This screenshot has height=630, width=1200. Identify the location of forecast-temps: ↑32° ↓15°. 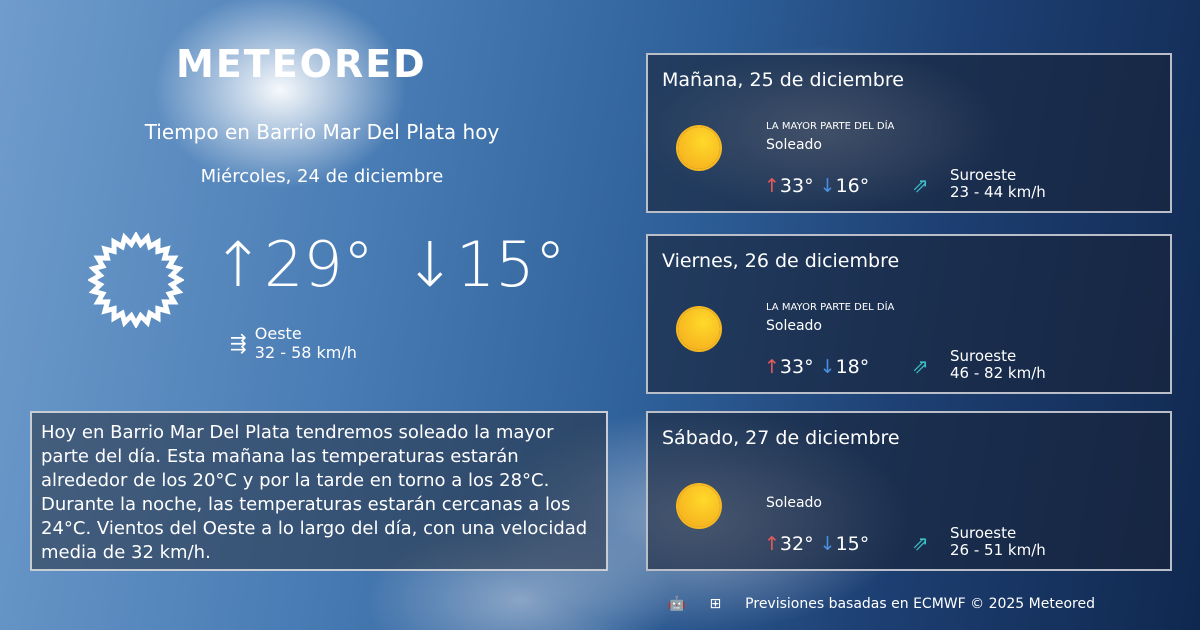
(816, 544).